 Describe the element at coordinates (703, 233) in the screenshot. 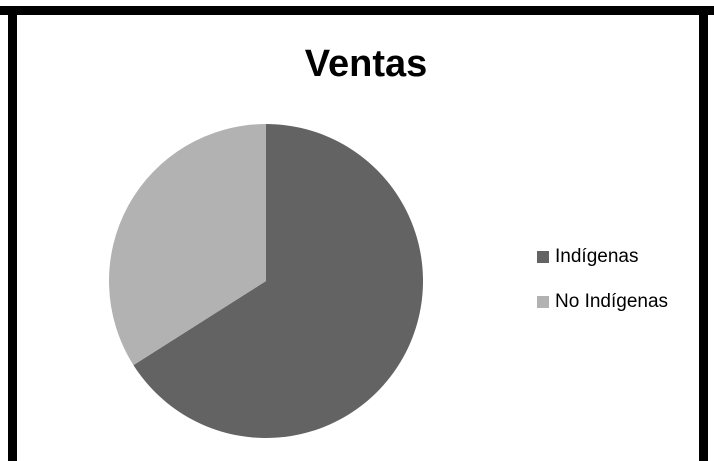

I see `frame-right` at that location.